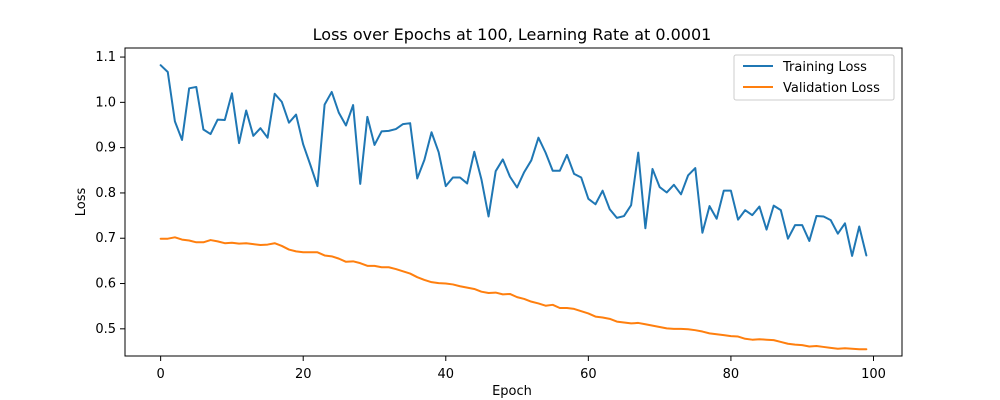  Describe the element at coordinates (588, 374) in the screenshot. I see `x-tick-label: 60` at that location.